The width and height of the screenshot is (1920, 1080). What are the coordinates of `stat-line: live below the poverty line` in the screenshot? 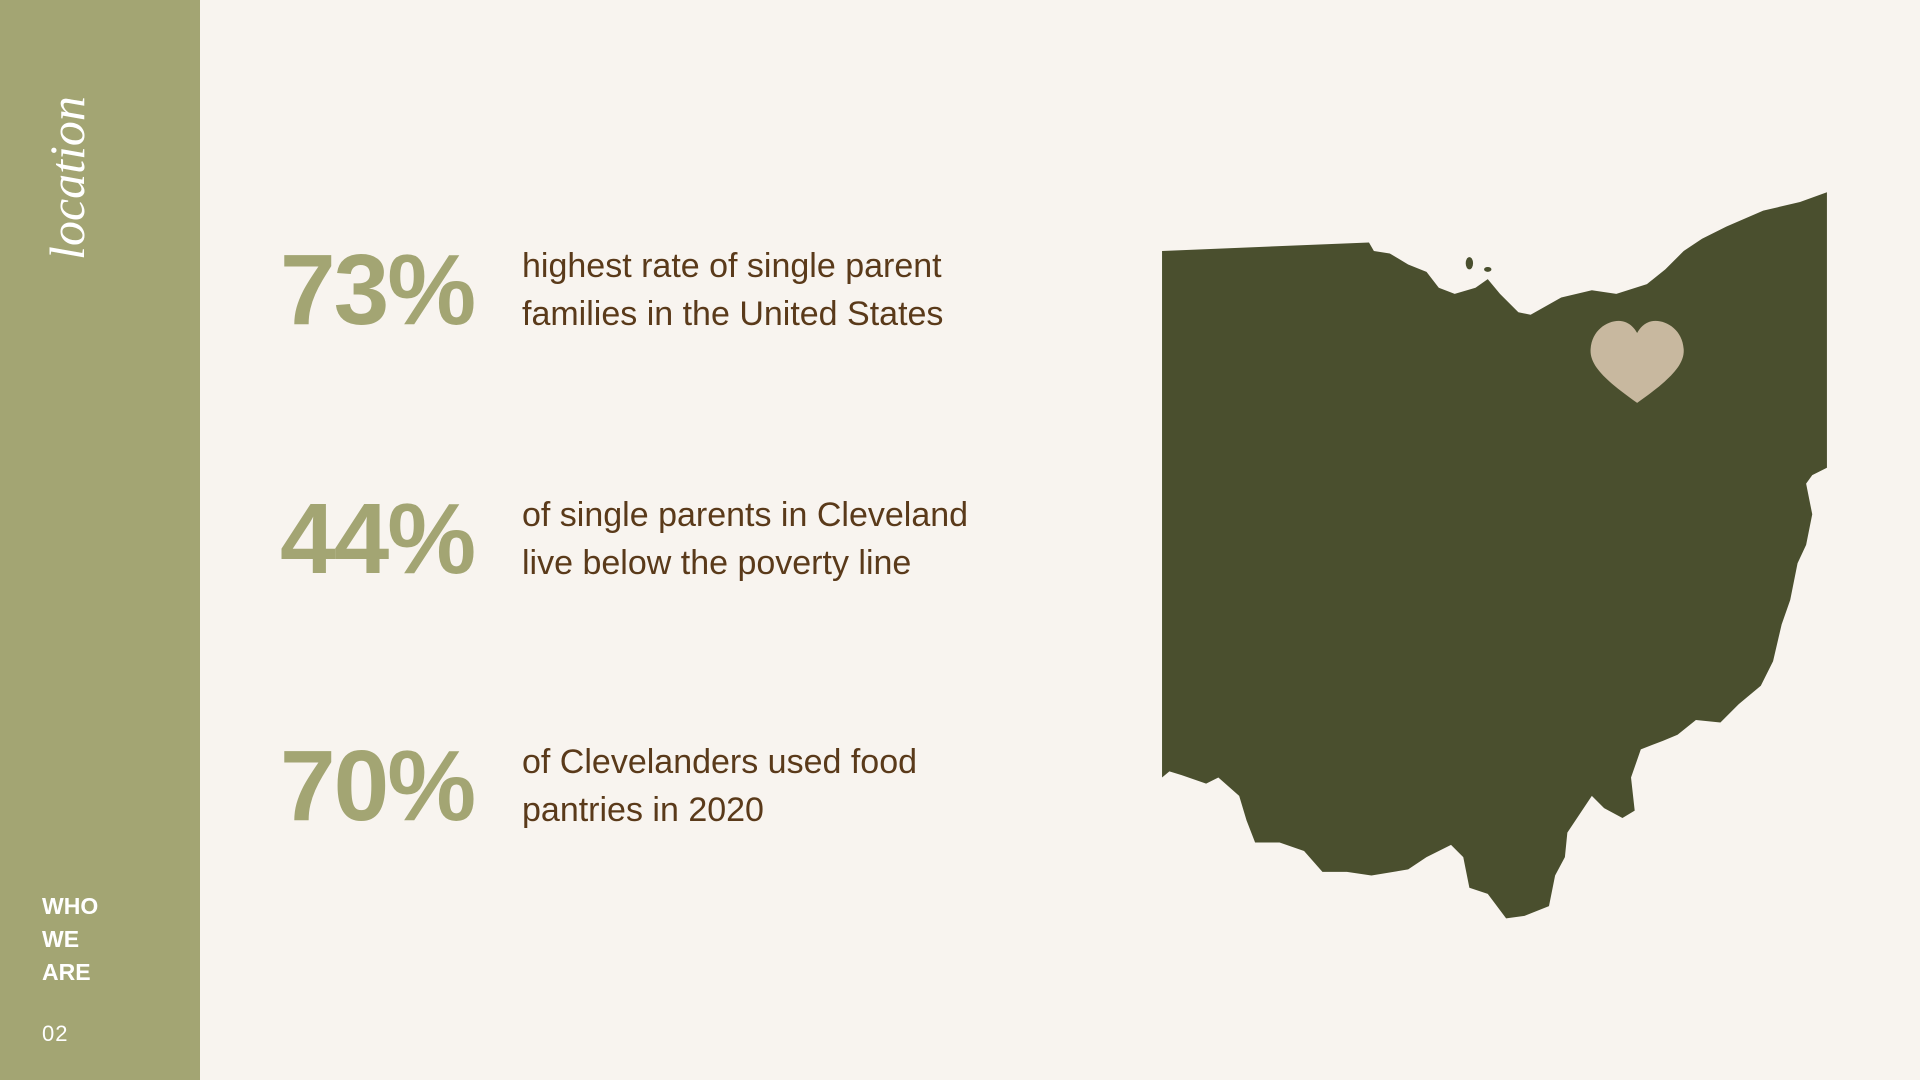 It's located at (717, 563).